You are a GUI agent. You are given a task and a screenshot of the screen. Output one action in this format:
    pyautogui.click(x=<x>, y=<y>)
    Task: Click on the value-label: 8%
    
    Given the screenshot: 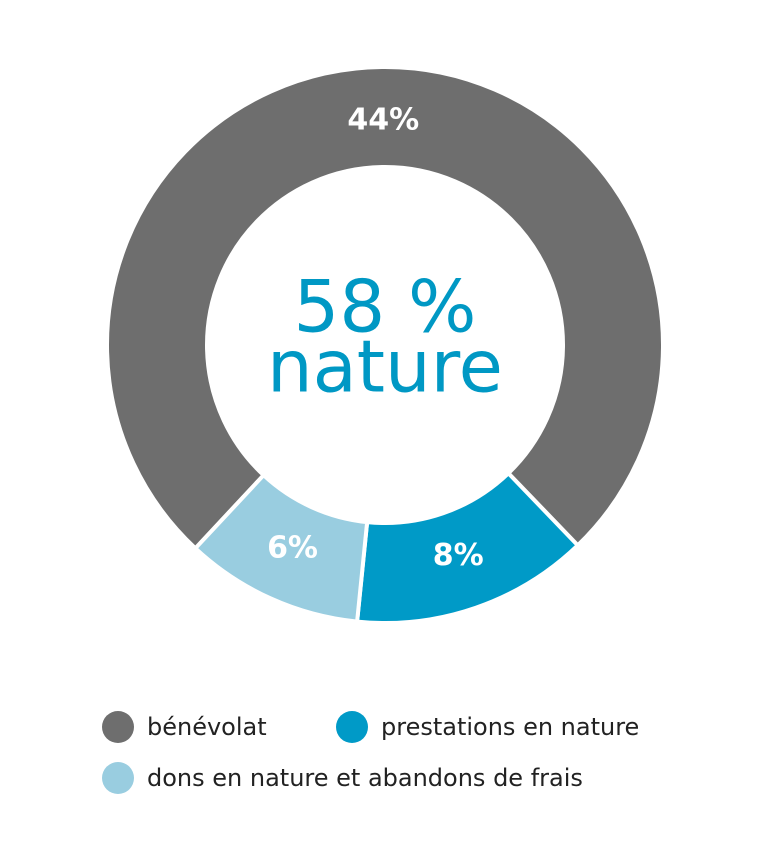 What is the action you would take?
    pyautogui.click(x=458, y=555)
    